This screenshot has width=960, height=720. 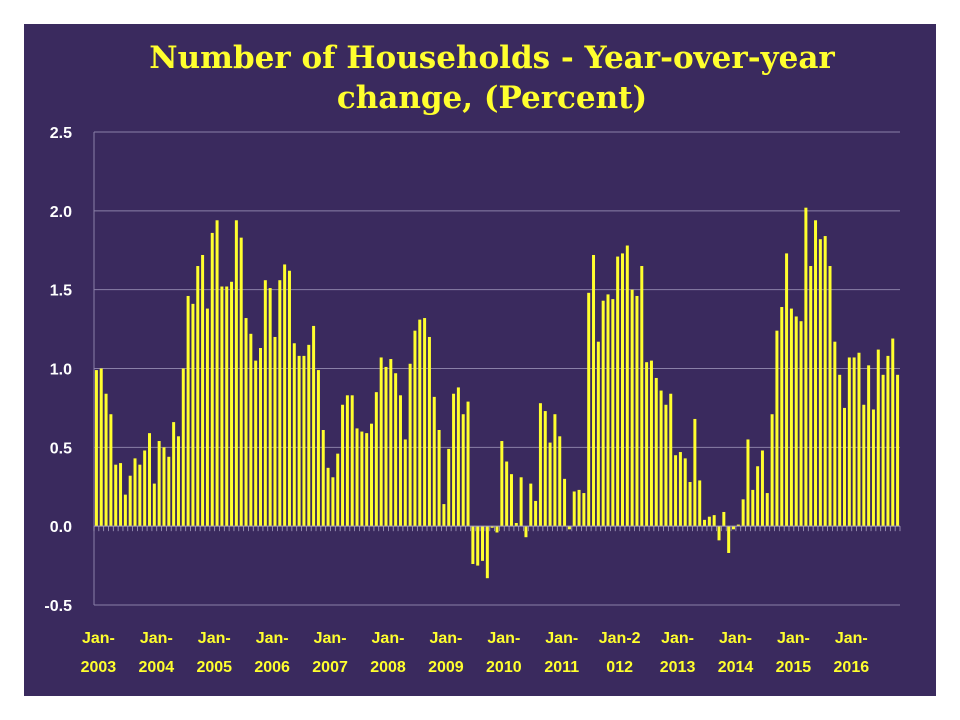 I want to click on x-tick-label-year: 2013, so click(x=678, y=667).